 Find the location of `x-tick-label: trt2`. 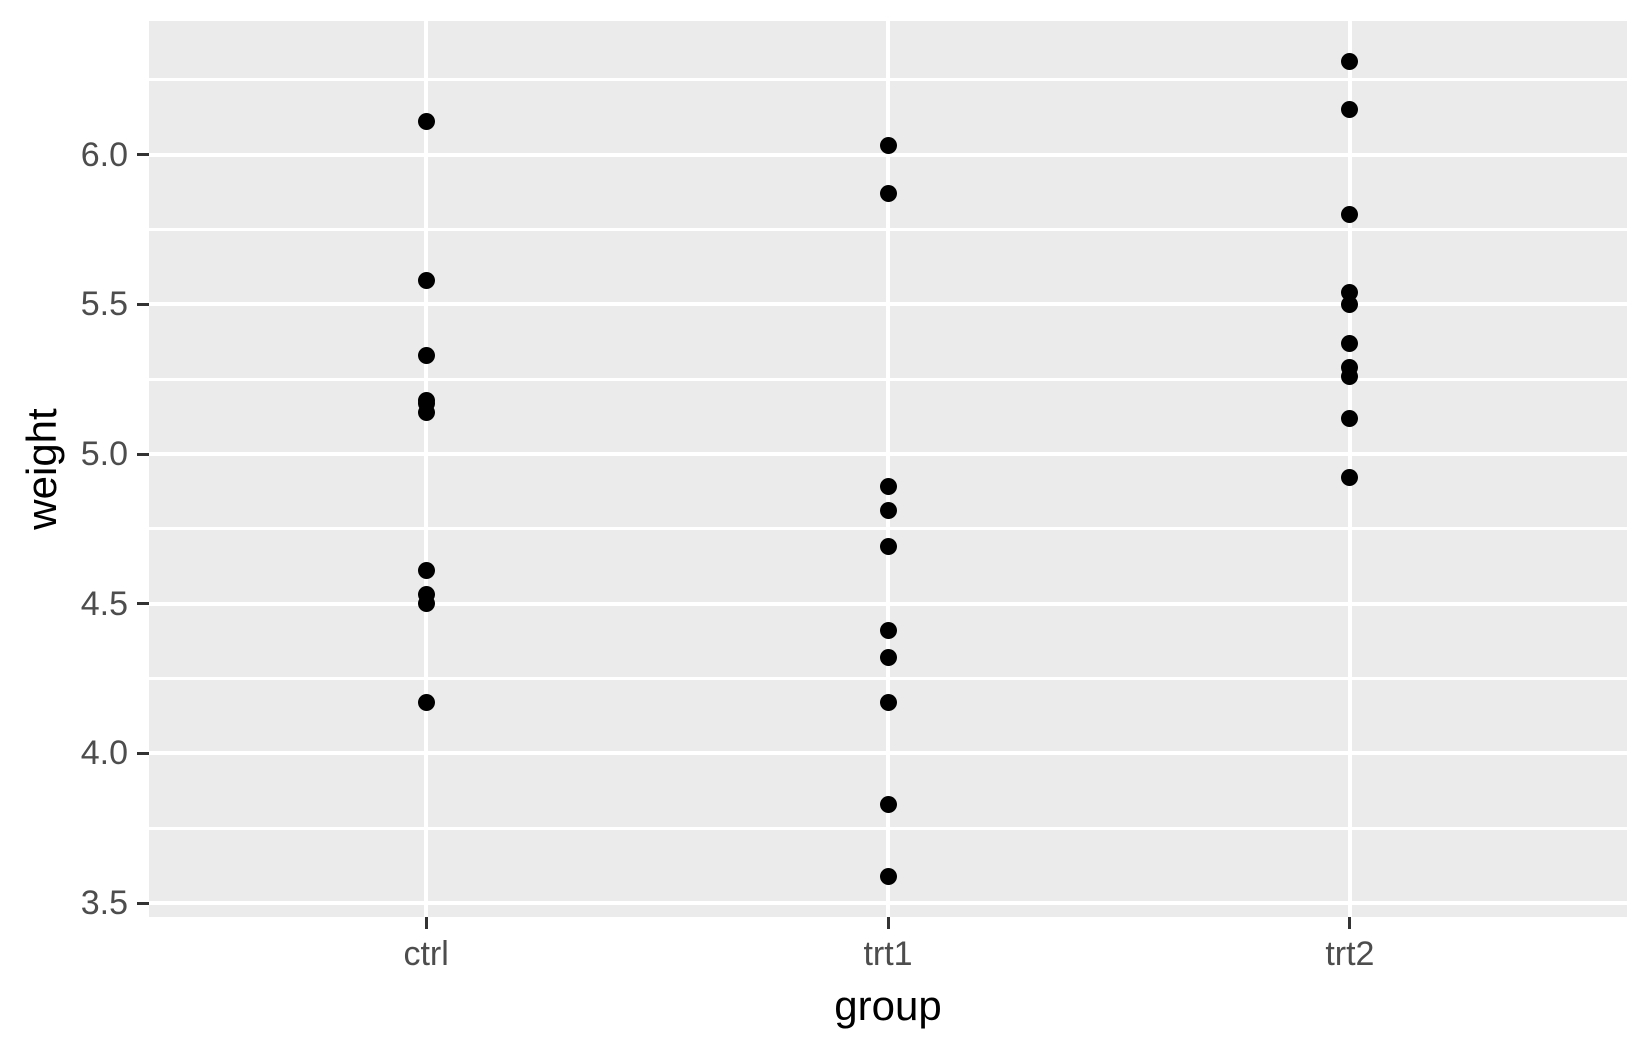

x-tick-label: trt2 is located at coordinates (1350, 954).